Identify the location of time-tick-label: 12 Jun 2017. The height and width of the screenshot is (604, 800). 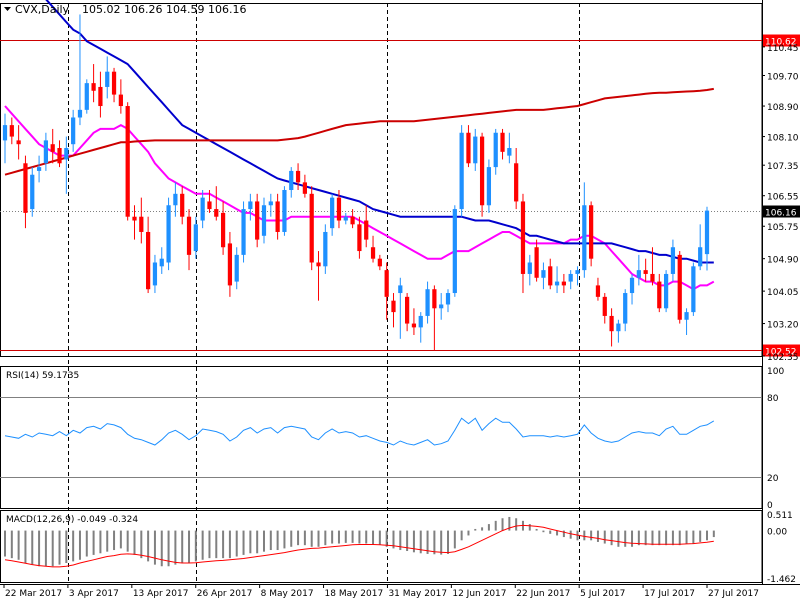
(479, 594).